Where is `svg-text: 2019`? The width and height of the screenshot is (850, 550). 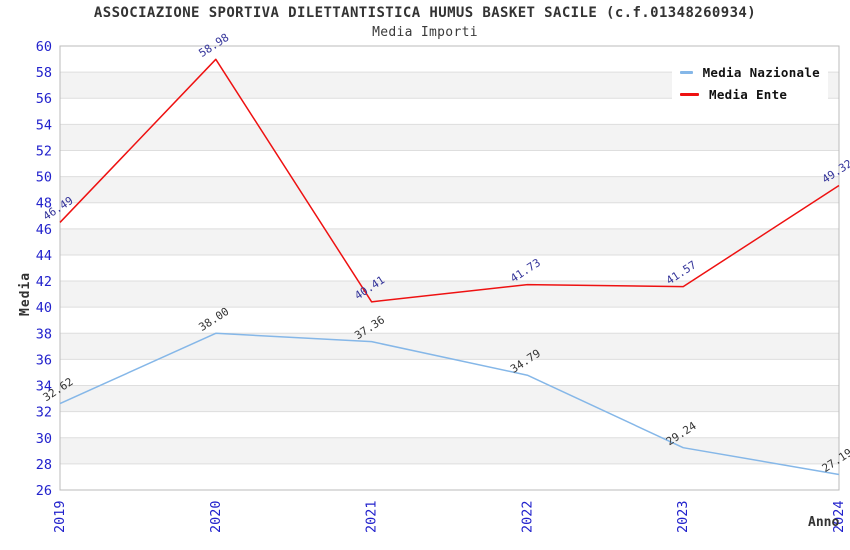 svg-text: 2019 is located at coordinates (60, 516).